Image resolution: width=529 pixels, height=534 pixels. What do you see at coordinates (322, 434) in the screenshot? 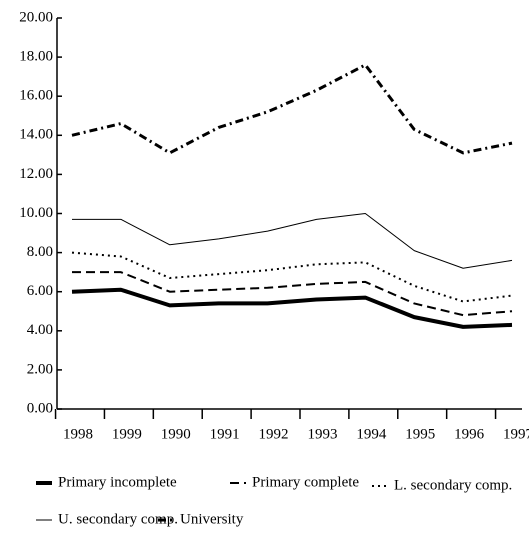
I see `x-tick-label: 1993` at bounding box center [322, 434].